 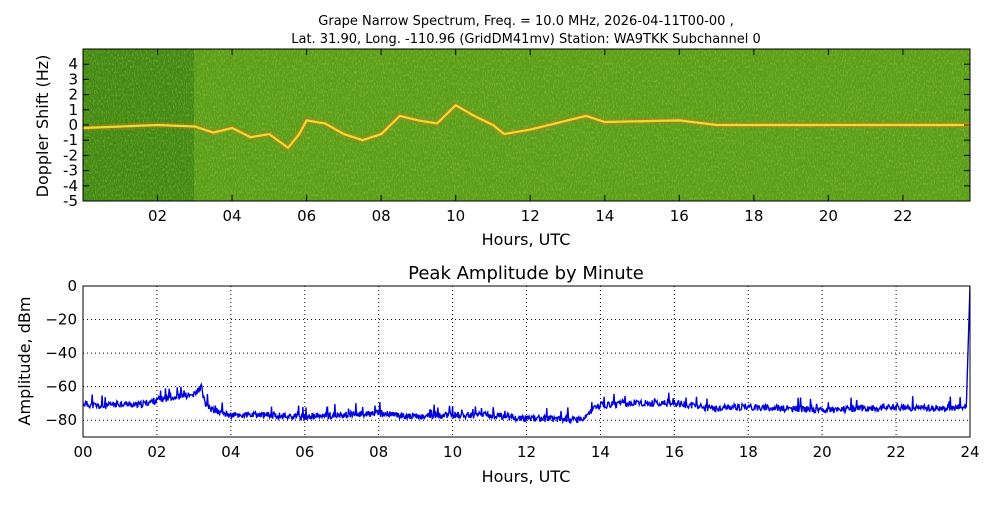 I want to click on spectrum-y-axis-label: Doppler Shift (Hz), so click(x=42, y=126).